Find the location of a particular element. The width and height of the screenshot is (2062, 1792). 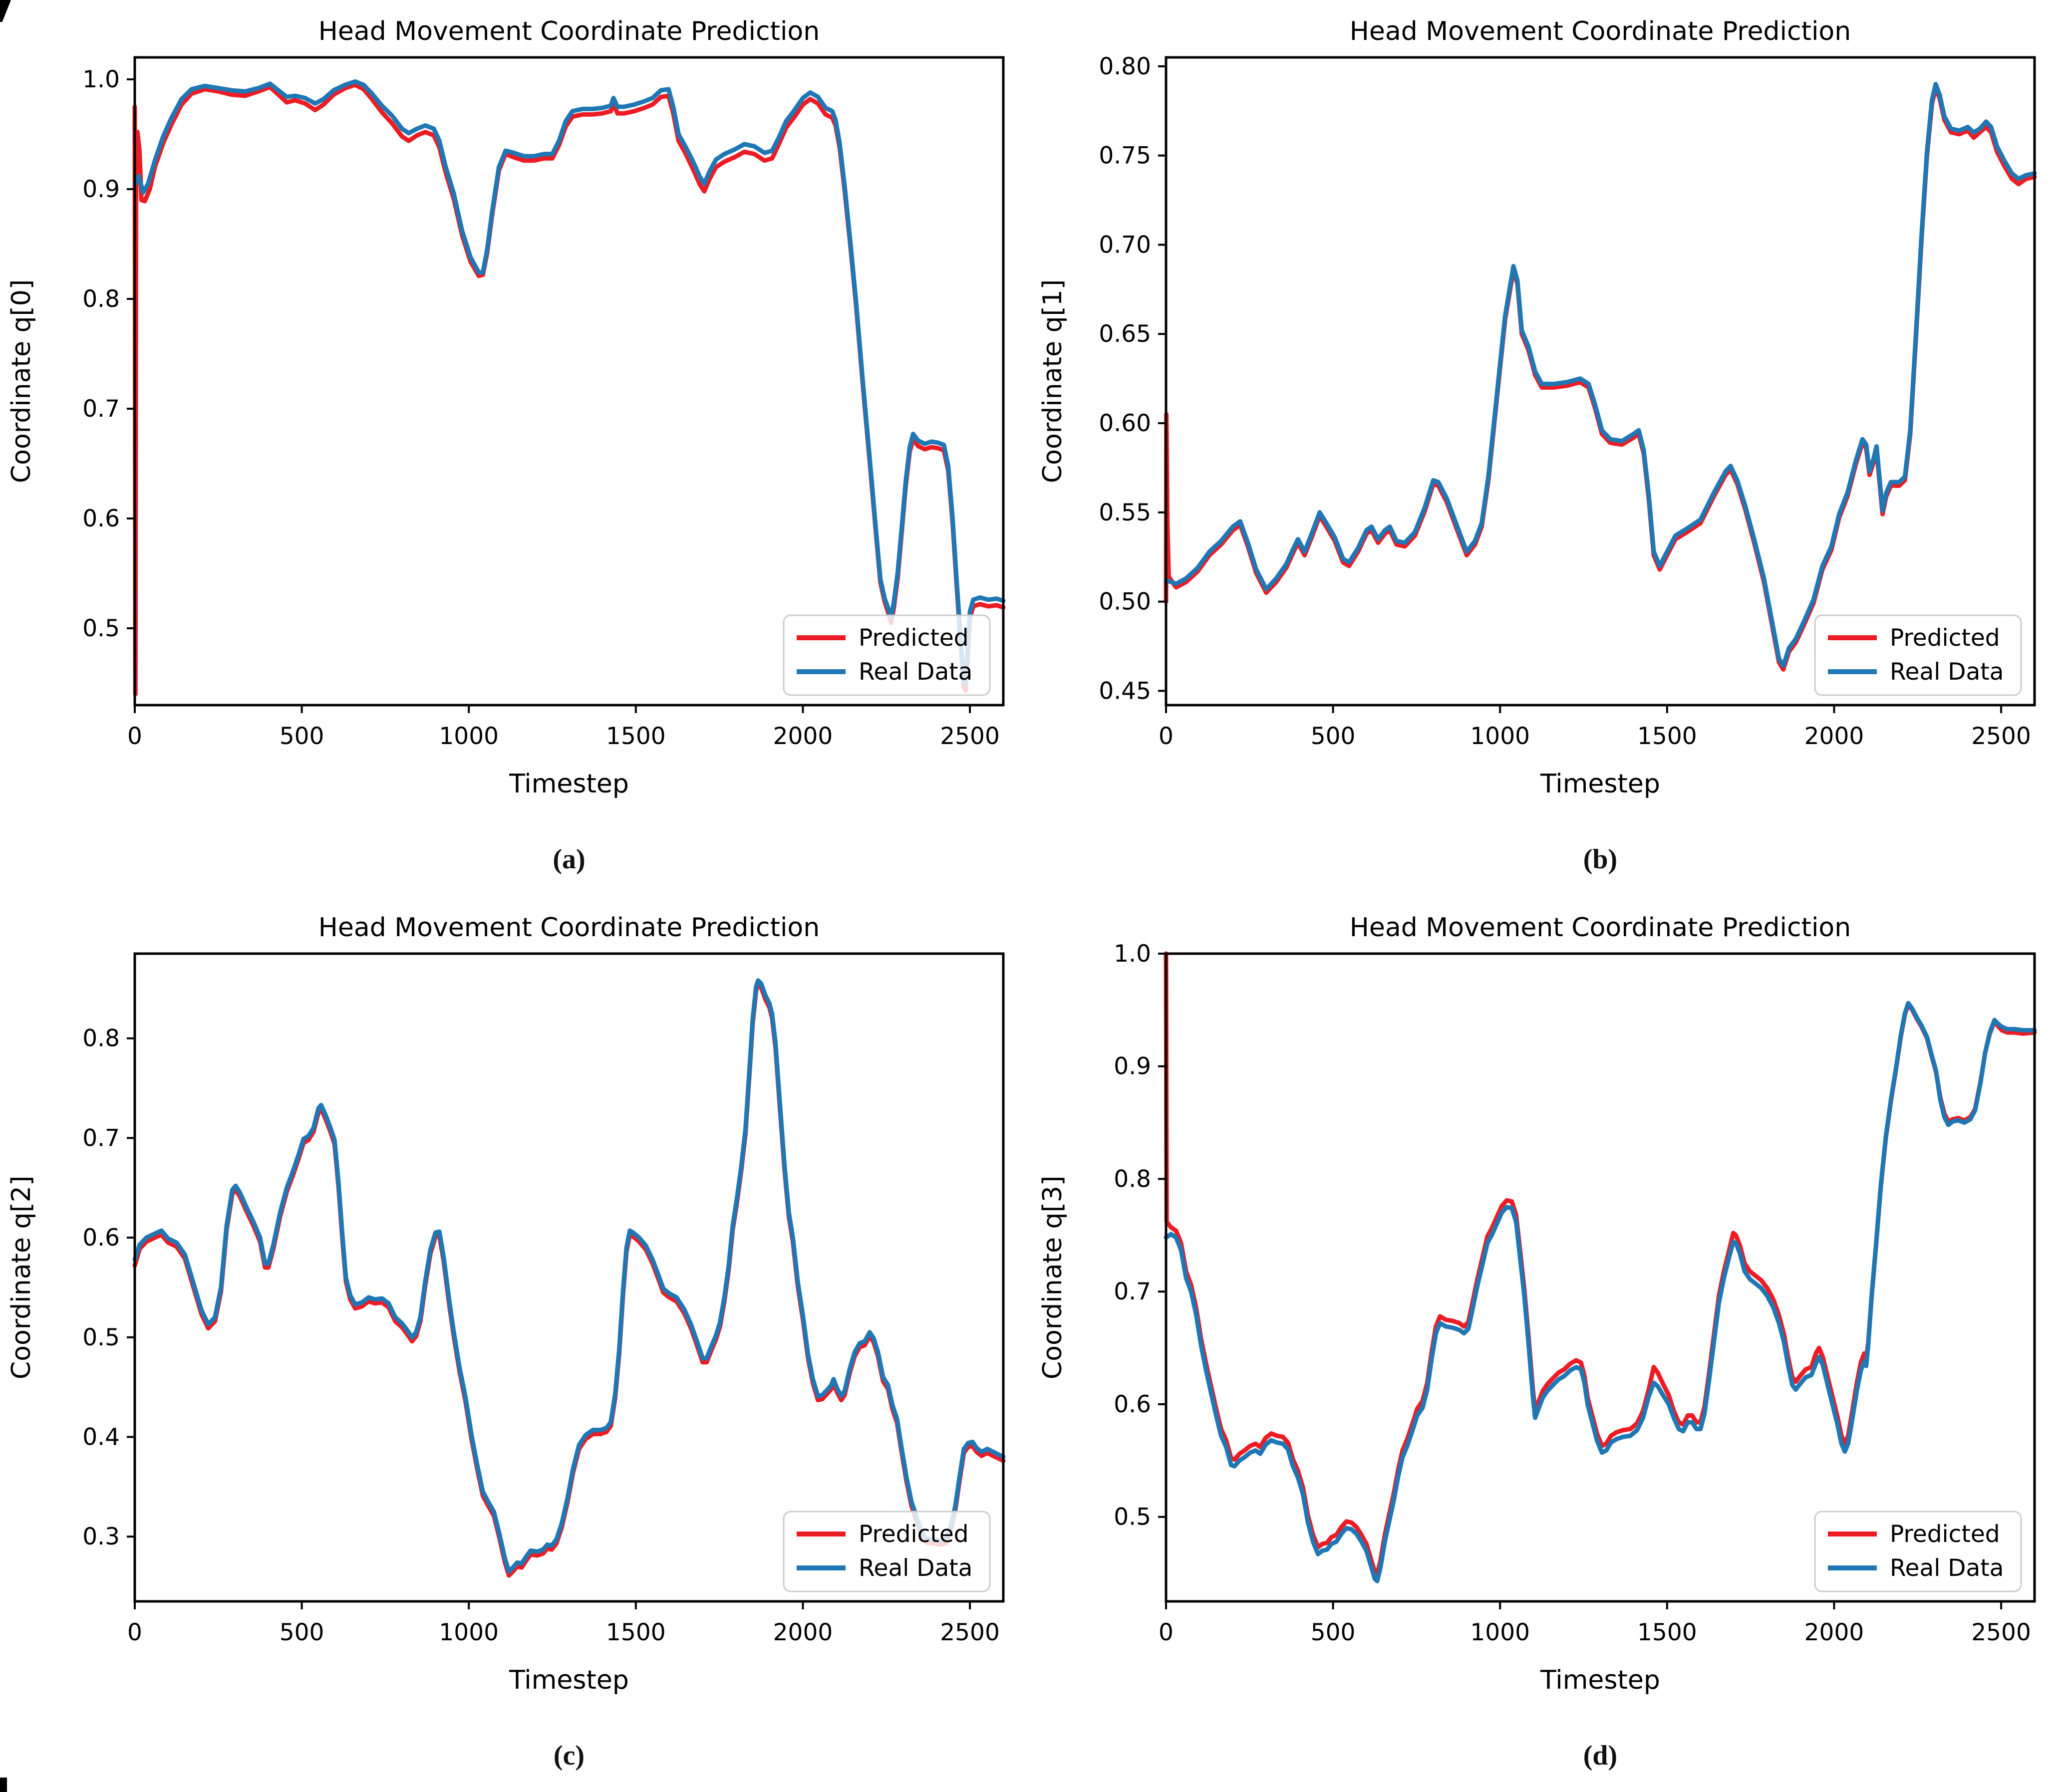

y-axis-label: Coordinate q[1] is located at coordinates (1053, 381).